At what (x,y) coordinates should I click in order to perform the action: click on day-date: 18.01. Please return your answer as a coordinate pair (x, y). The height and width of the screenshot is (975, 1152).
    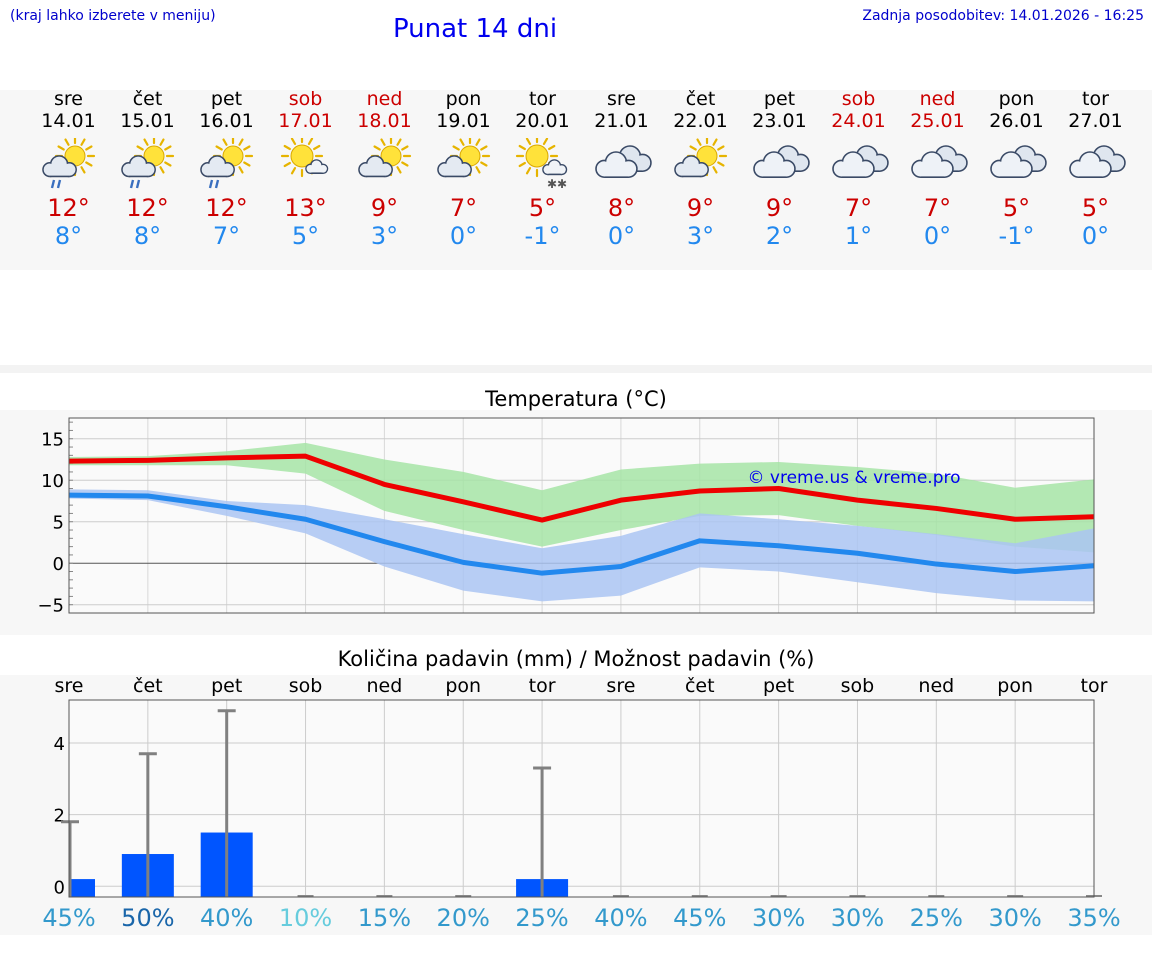
    Looking at the image, I should click on (384, 121).